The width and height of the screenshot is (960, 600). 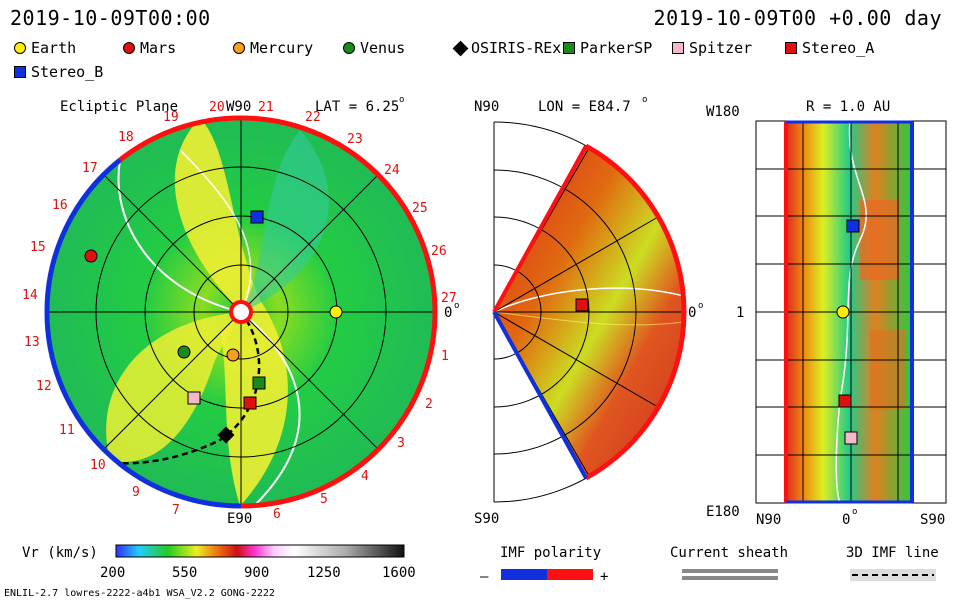 What do you see at coordinates (239, 48) in the screenshot?
I see `mercury-icon` at bounding box center [239, 48].